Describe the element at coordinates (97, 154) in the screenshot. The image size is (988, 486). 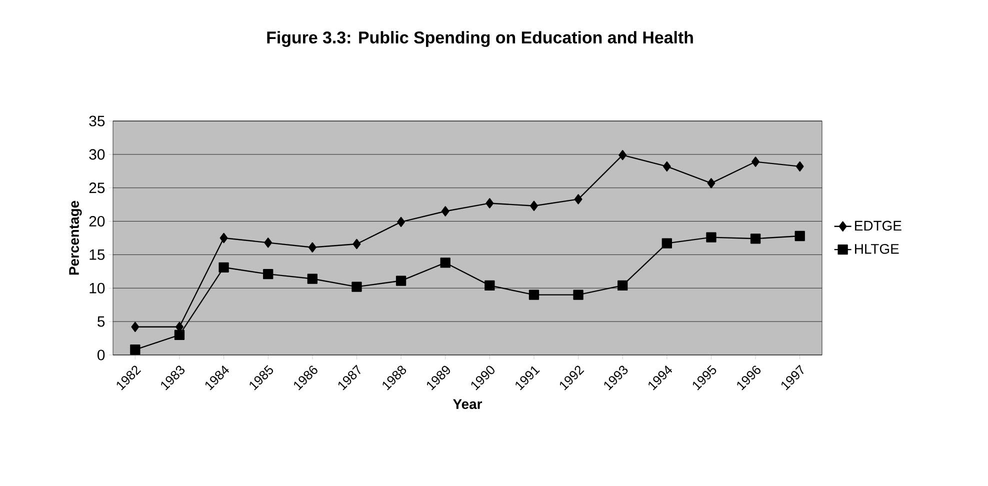
I see `y-tick-label: 30` at that location.